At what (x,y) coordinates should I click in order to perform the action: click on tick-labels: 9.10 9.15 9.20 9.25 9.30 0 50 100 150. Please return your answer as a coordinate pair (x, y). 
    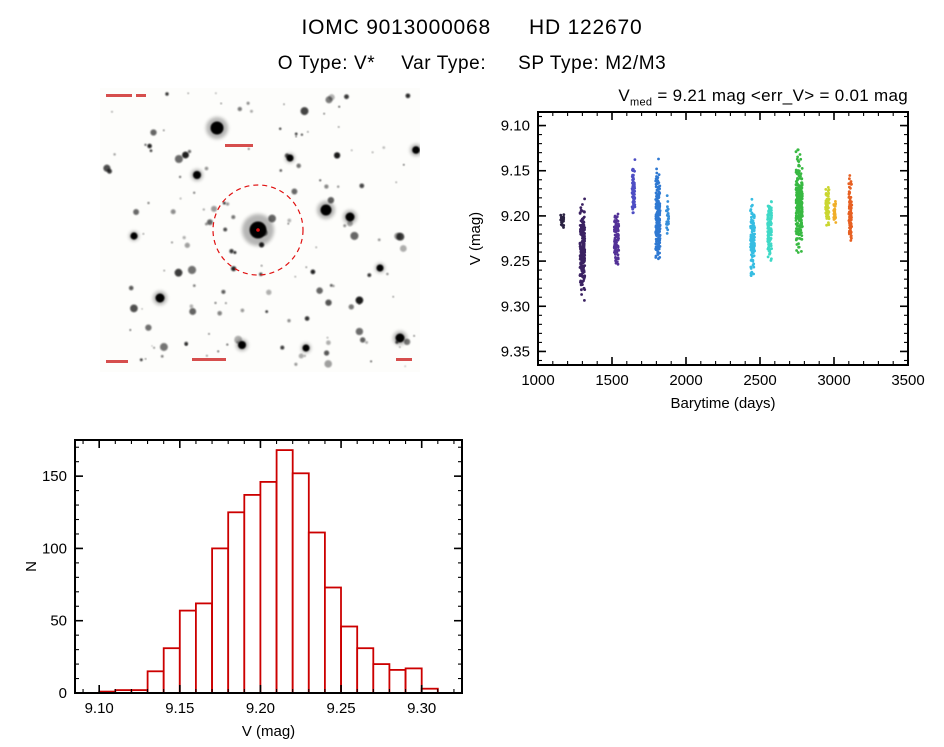
    Looking at the image, I should click on (239, 592).